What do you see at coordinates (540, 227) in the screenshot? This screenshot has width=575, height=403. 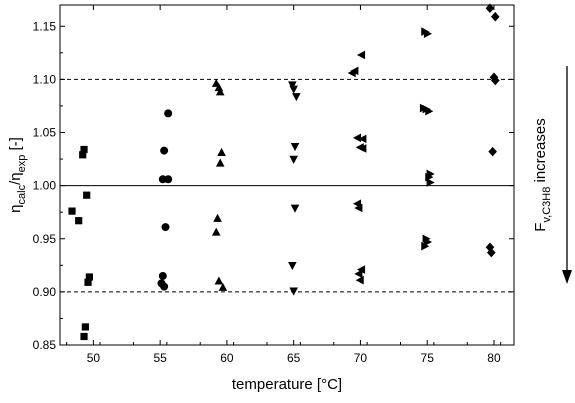 I see `arrow-label-F: F` at bounding box center [540, 227].